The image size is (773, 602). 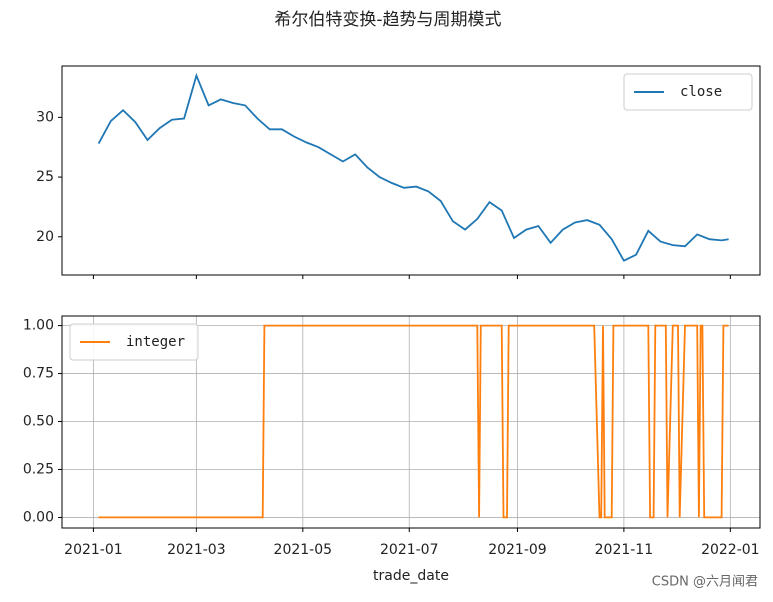 What do you see at coordinates (196, 550) in the screenshot?
I see `x-tick-label: 2021-03` at bounding box center [196, 550].